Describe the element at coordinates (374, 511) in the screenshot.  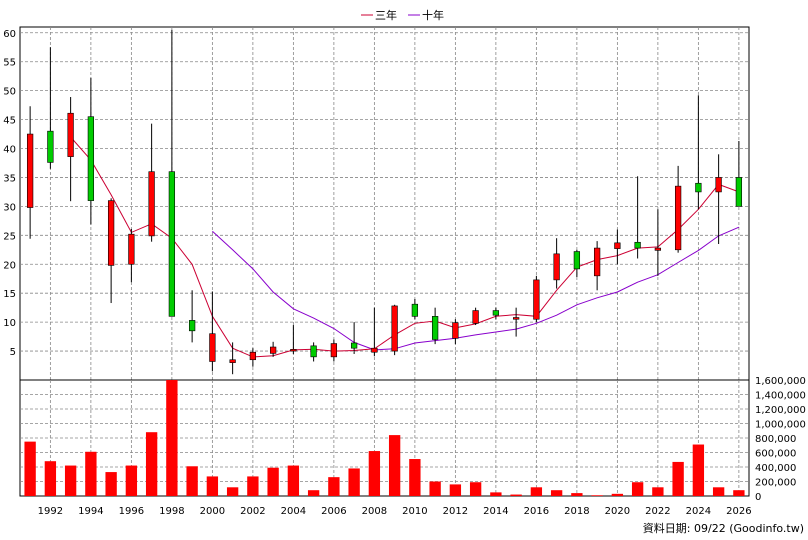
I see `x-tick-label: 2008` at that location.